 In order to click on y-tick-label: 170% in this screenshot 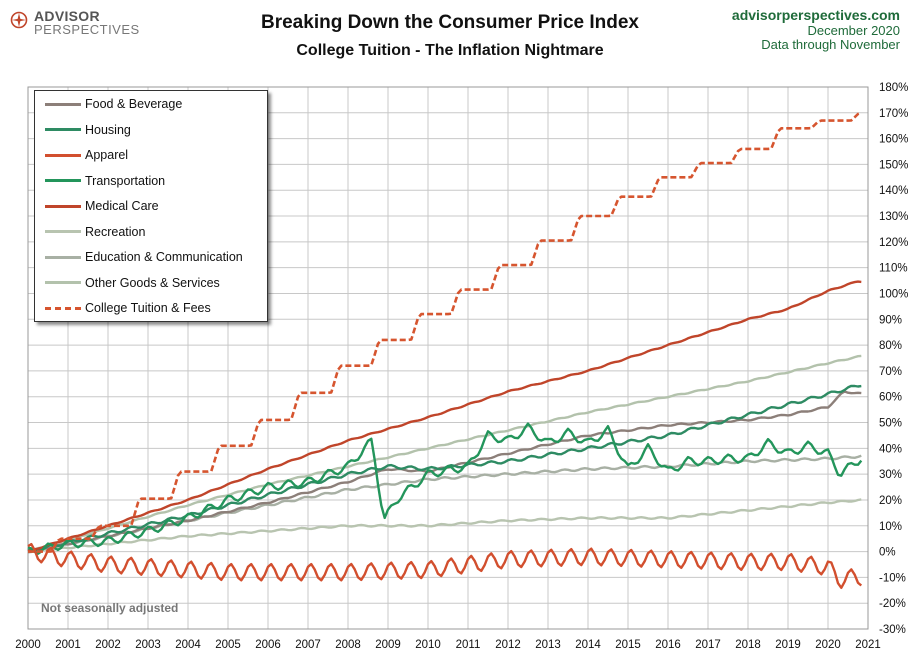, I will do `click(893, 114)`.